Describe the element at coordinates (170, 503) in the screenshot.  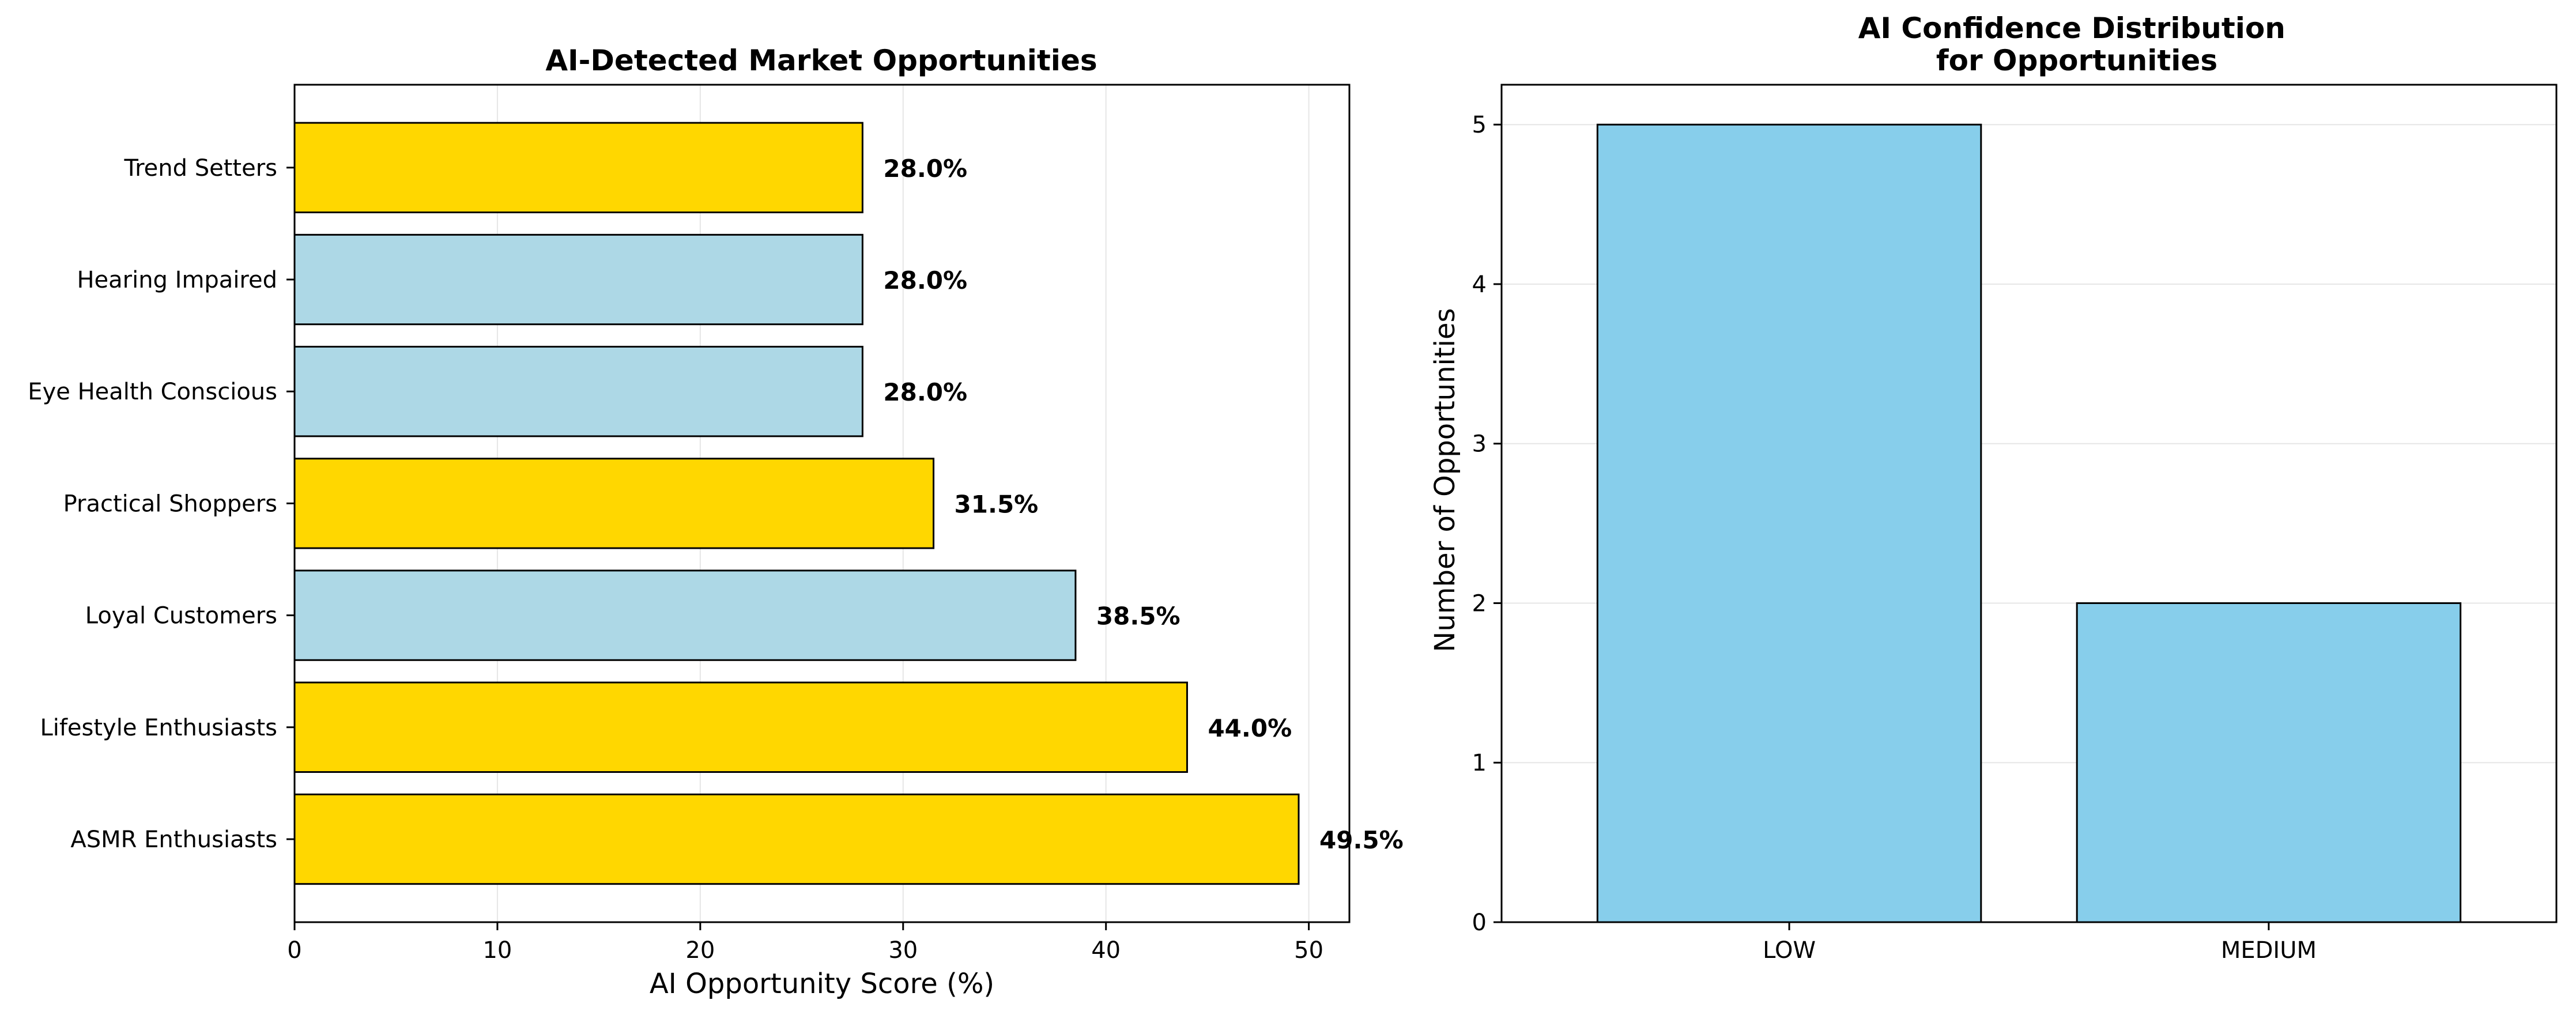
I see `chart1-category-label: Practical Shoppers` at that location.